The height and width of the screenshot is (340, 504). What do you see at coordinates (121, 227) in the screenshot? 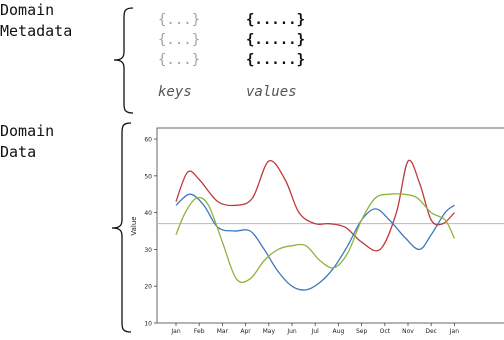
I see `data-brace` at bounding box center [121, 227].